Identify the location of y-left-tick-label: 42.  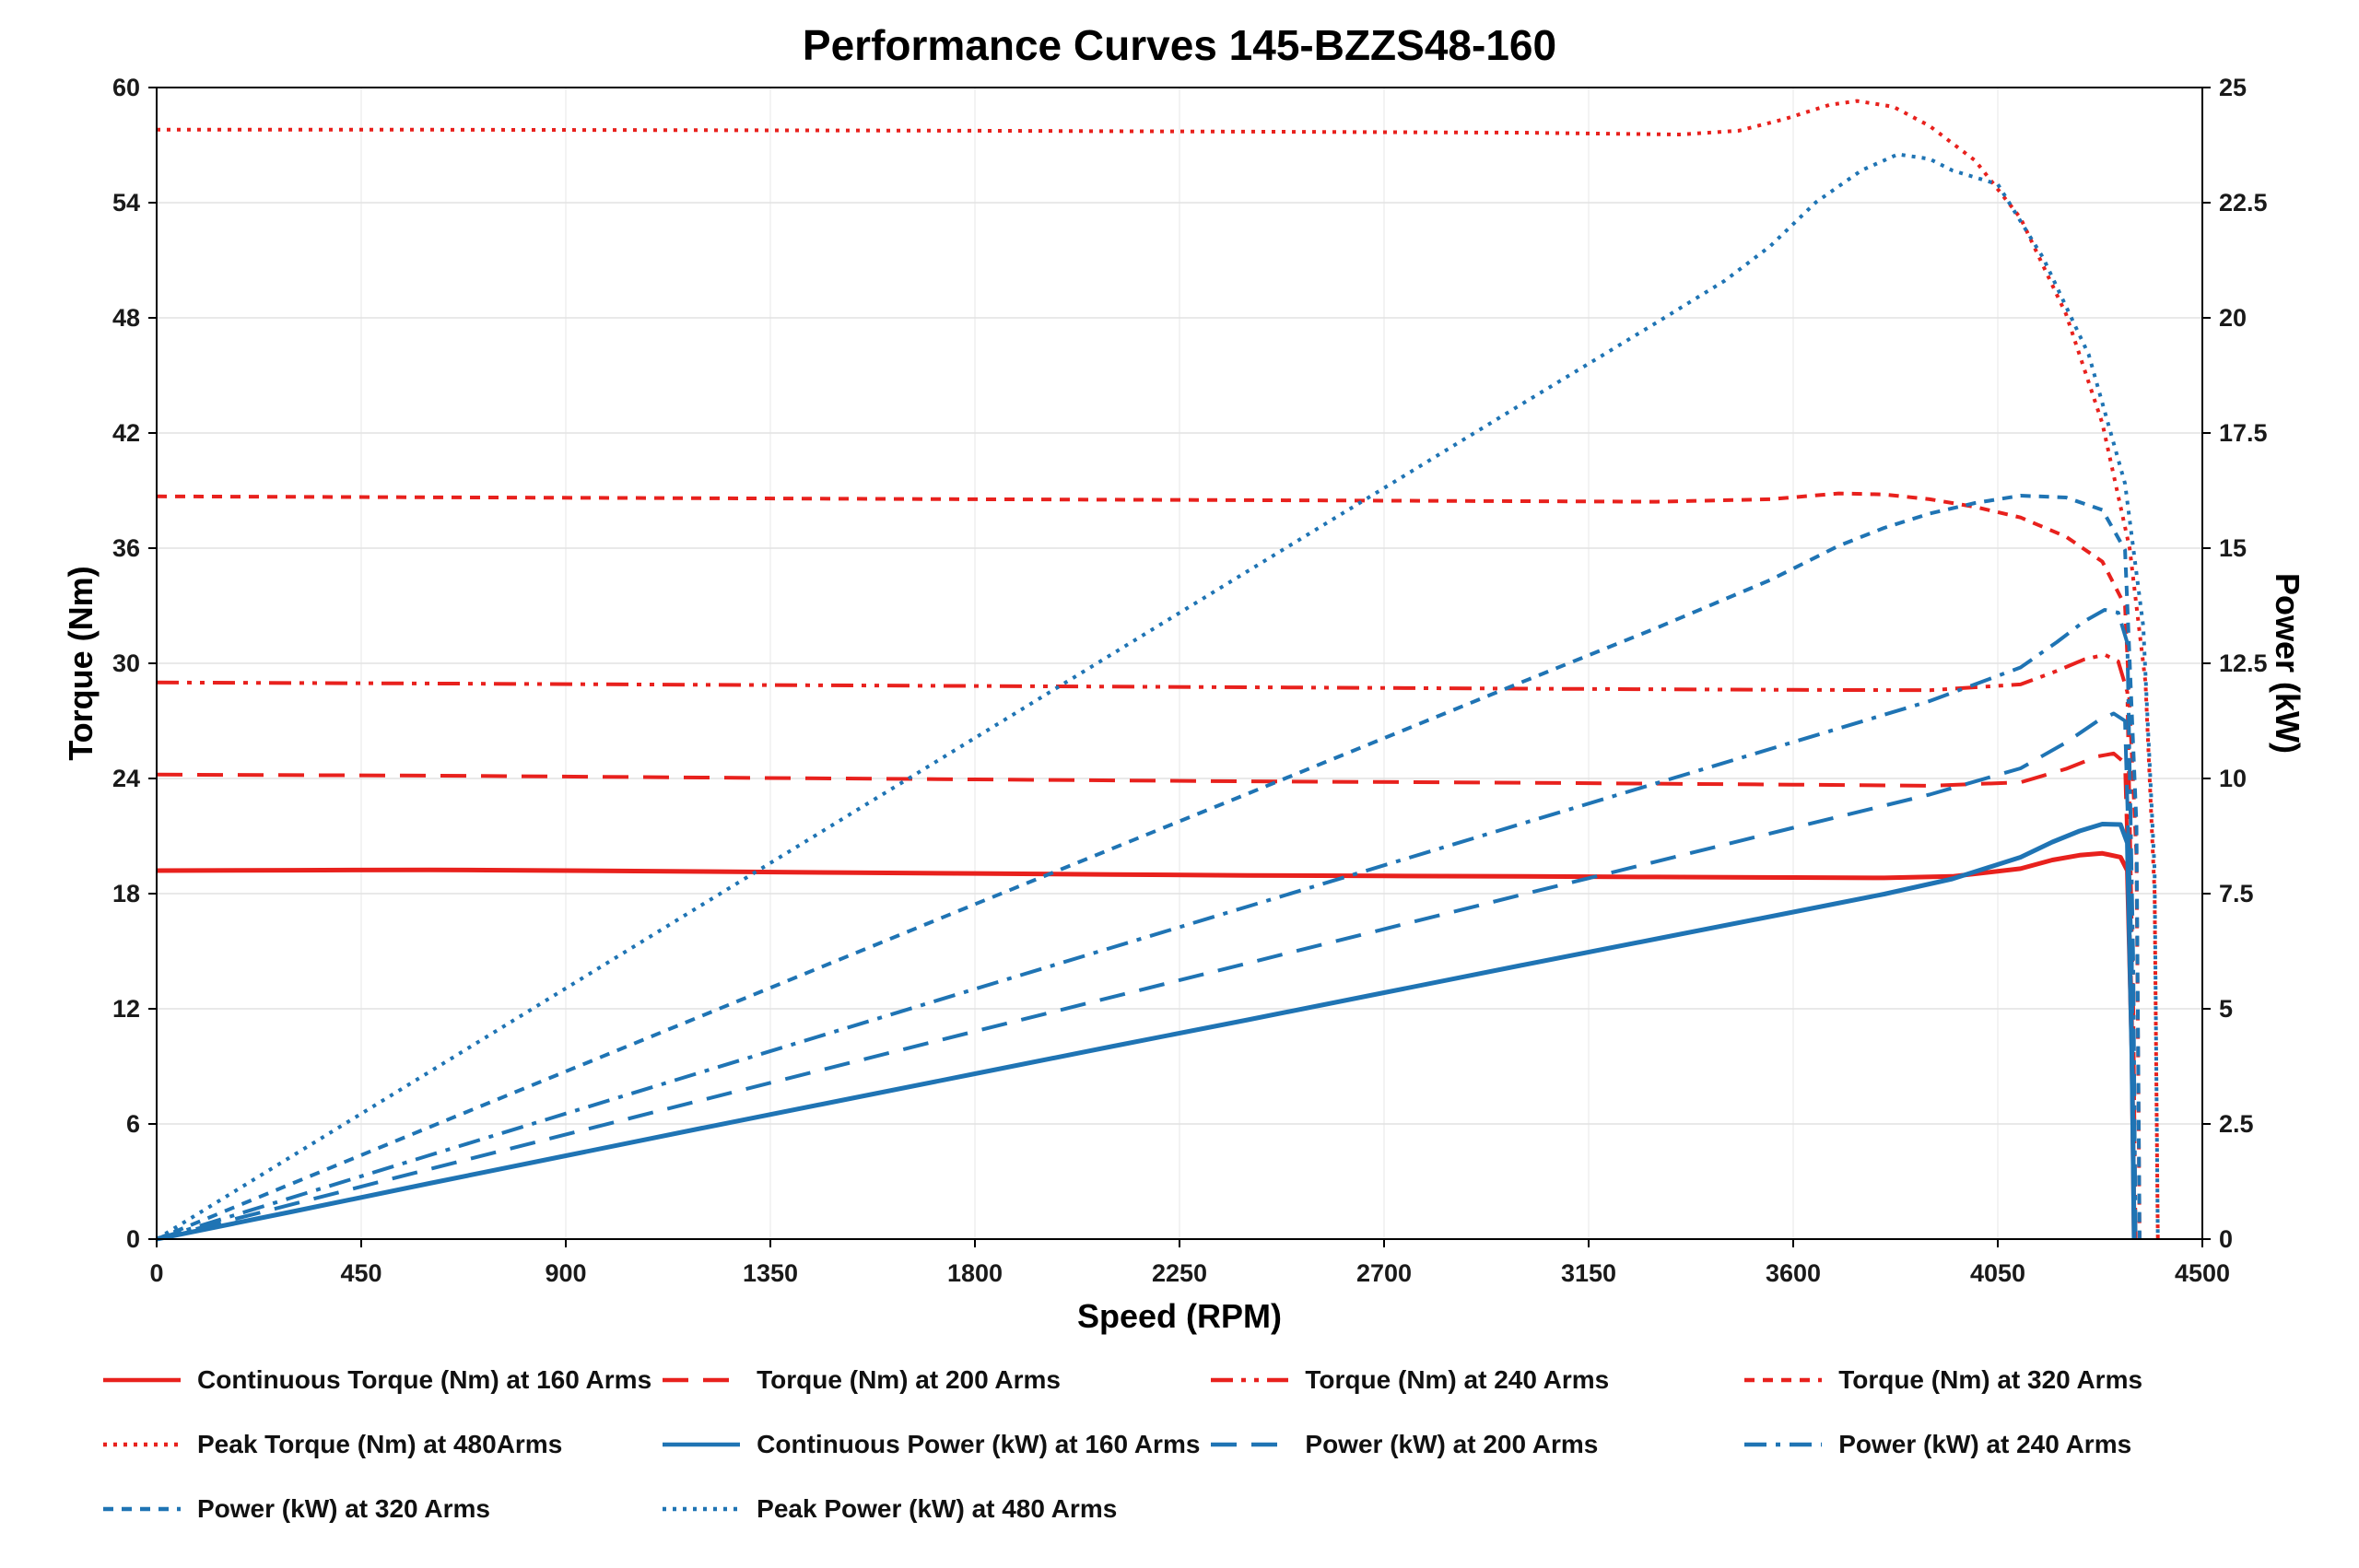
(126, 433).